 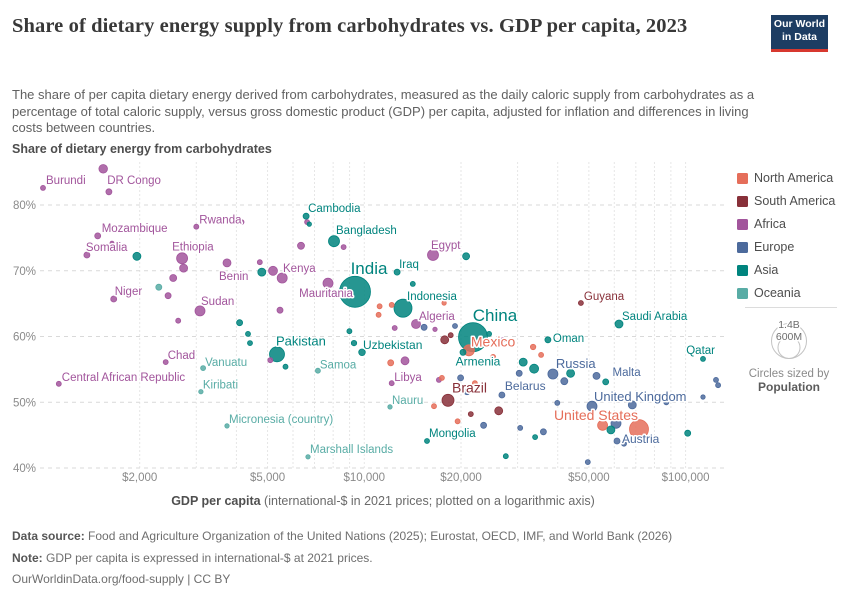 I want to click on data-point-niger, so click(x=114, y=299).